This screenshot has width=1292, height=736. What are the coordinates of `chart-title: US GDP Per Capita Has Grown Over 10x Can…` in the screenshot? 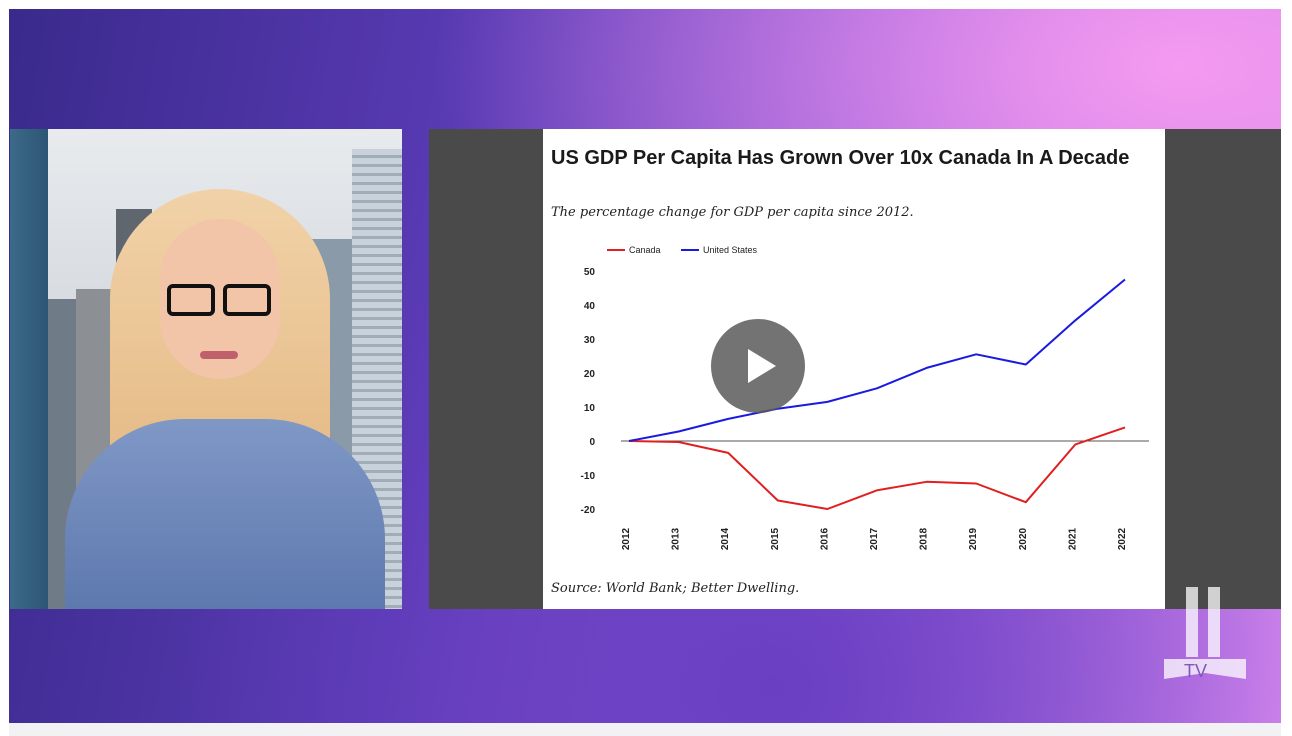 It's located at (840, 158).